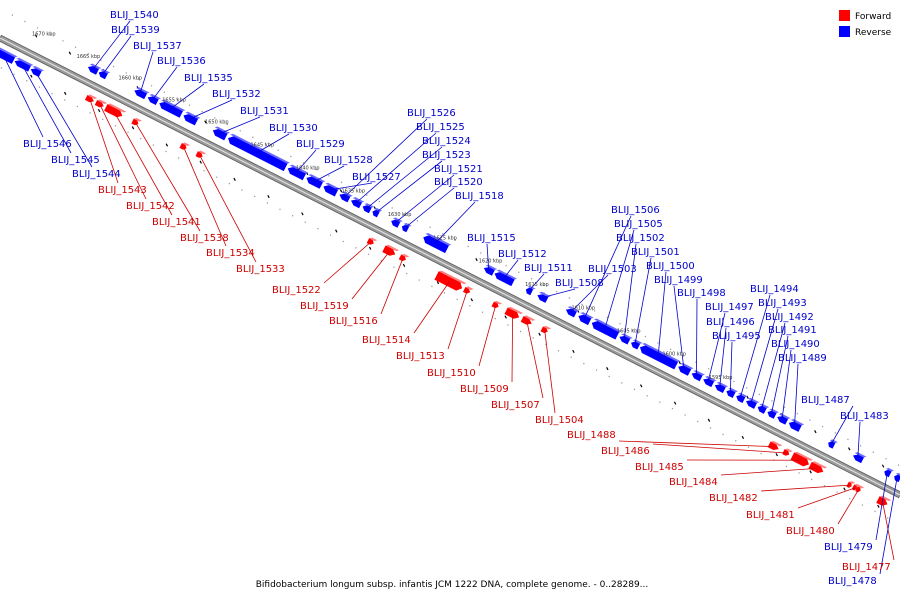 The image size is (900, 600). What do you see at coordinates (451, 373) in the screenshot?
I see `gene-label-blij-1510: BLIJ_1510` at bounding box center [451, 373].